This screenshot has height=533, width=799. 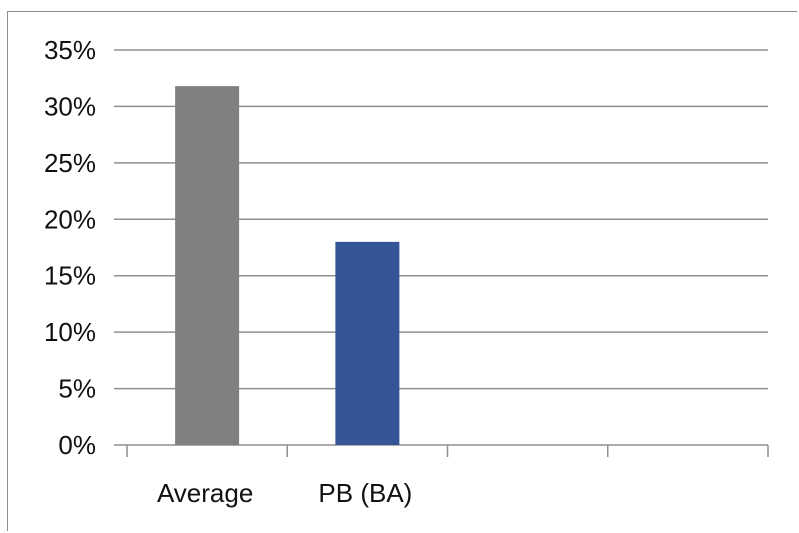 What do you see at coordinates (70, 106) in the screenshot?
I see `y-tick-label: 30%` at bounding box center [70, 106].